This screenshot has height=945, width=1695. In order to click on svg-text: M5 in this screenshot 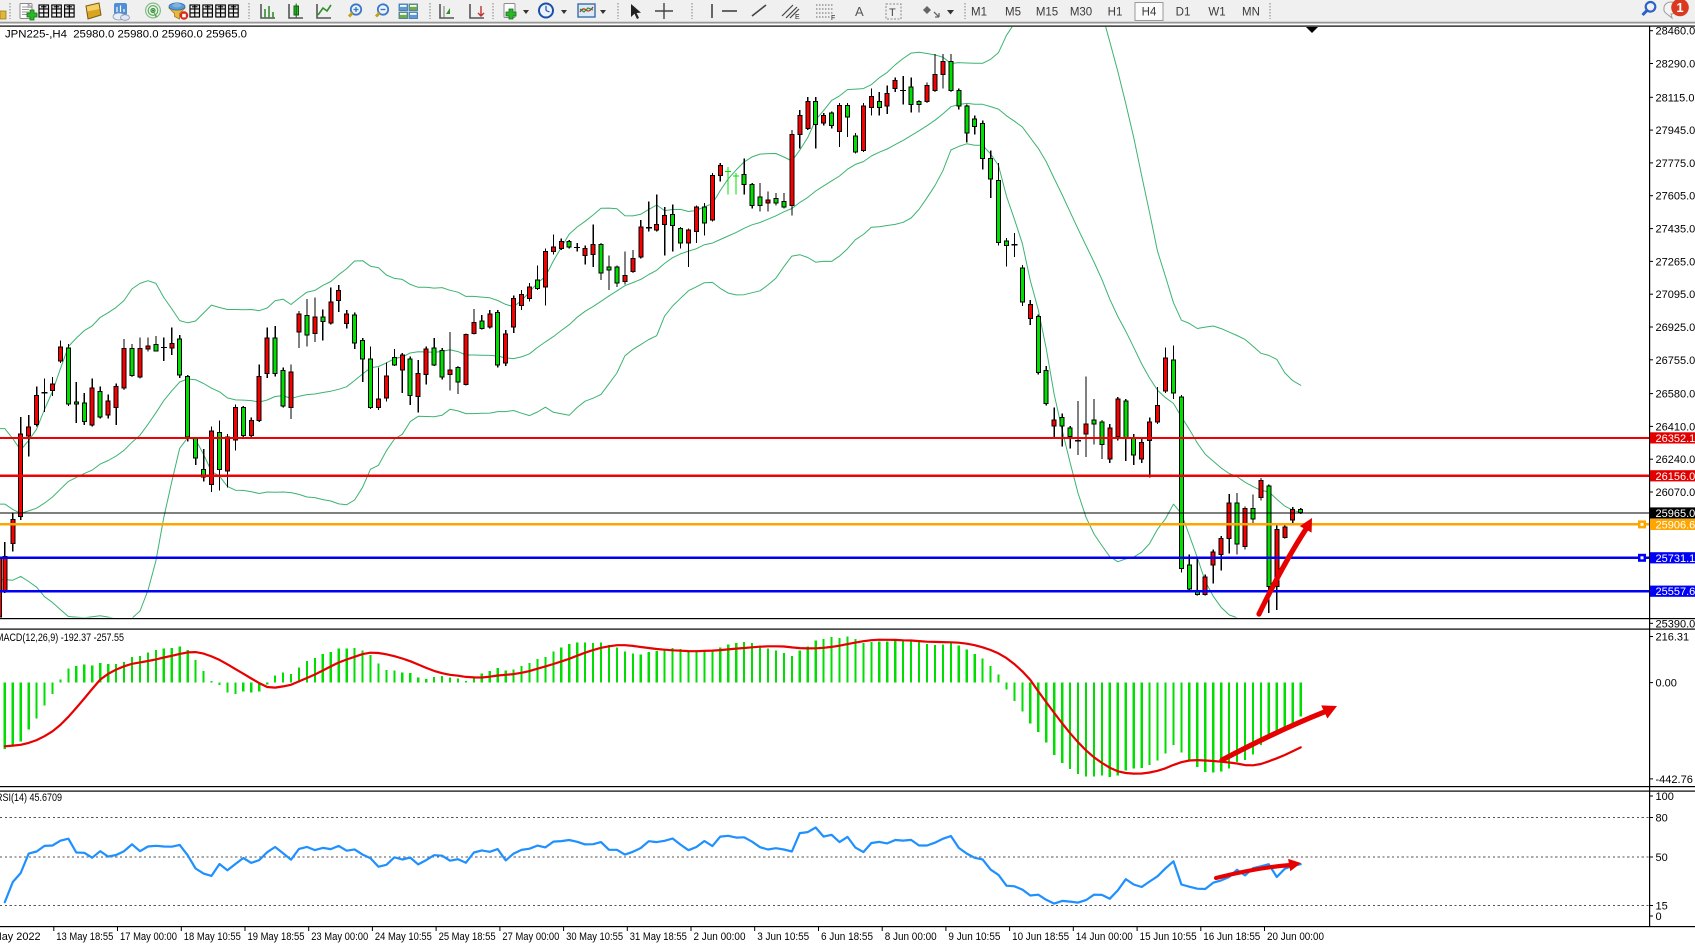, I will do `click(1013, 13)`.